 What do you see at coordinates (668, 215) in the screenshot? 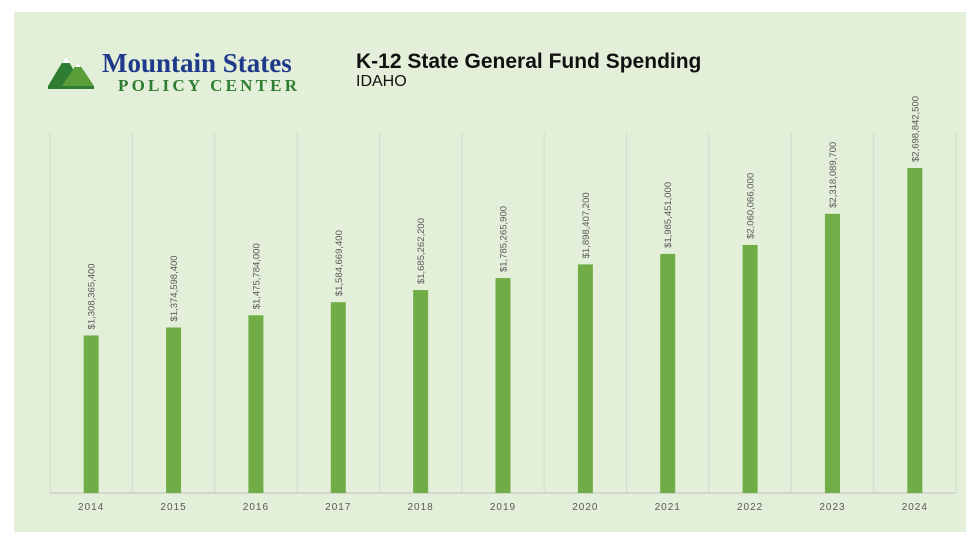
I see `data-label: $1,985,451,000` at bounding box center [668, 215].